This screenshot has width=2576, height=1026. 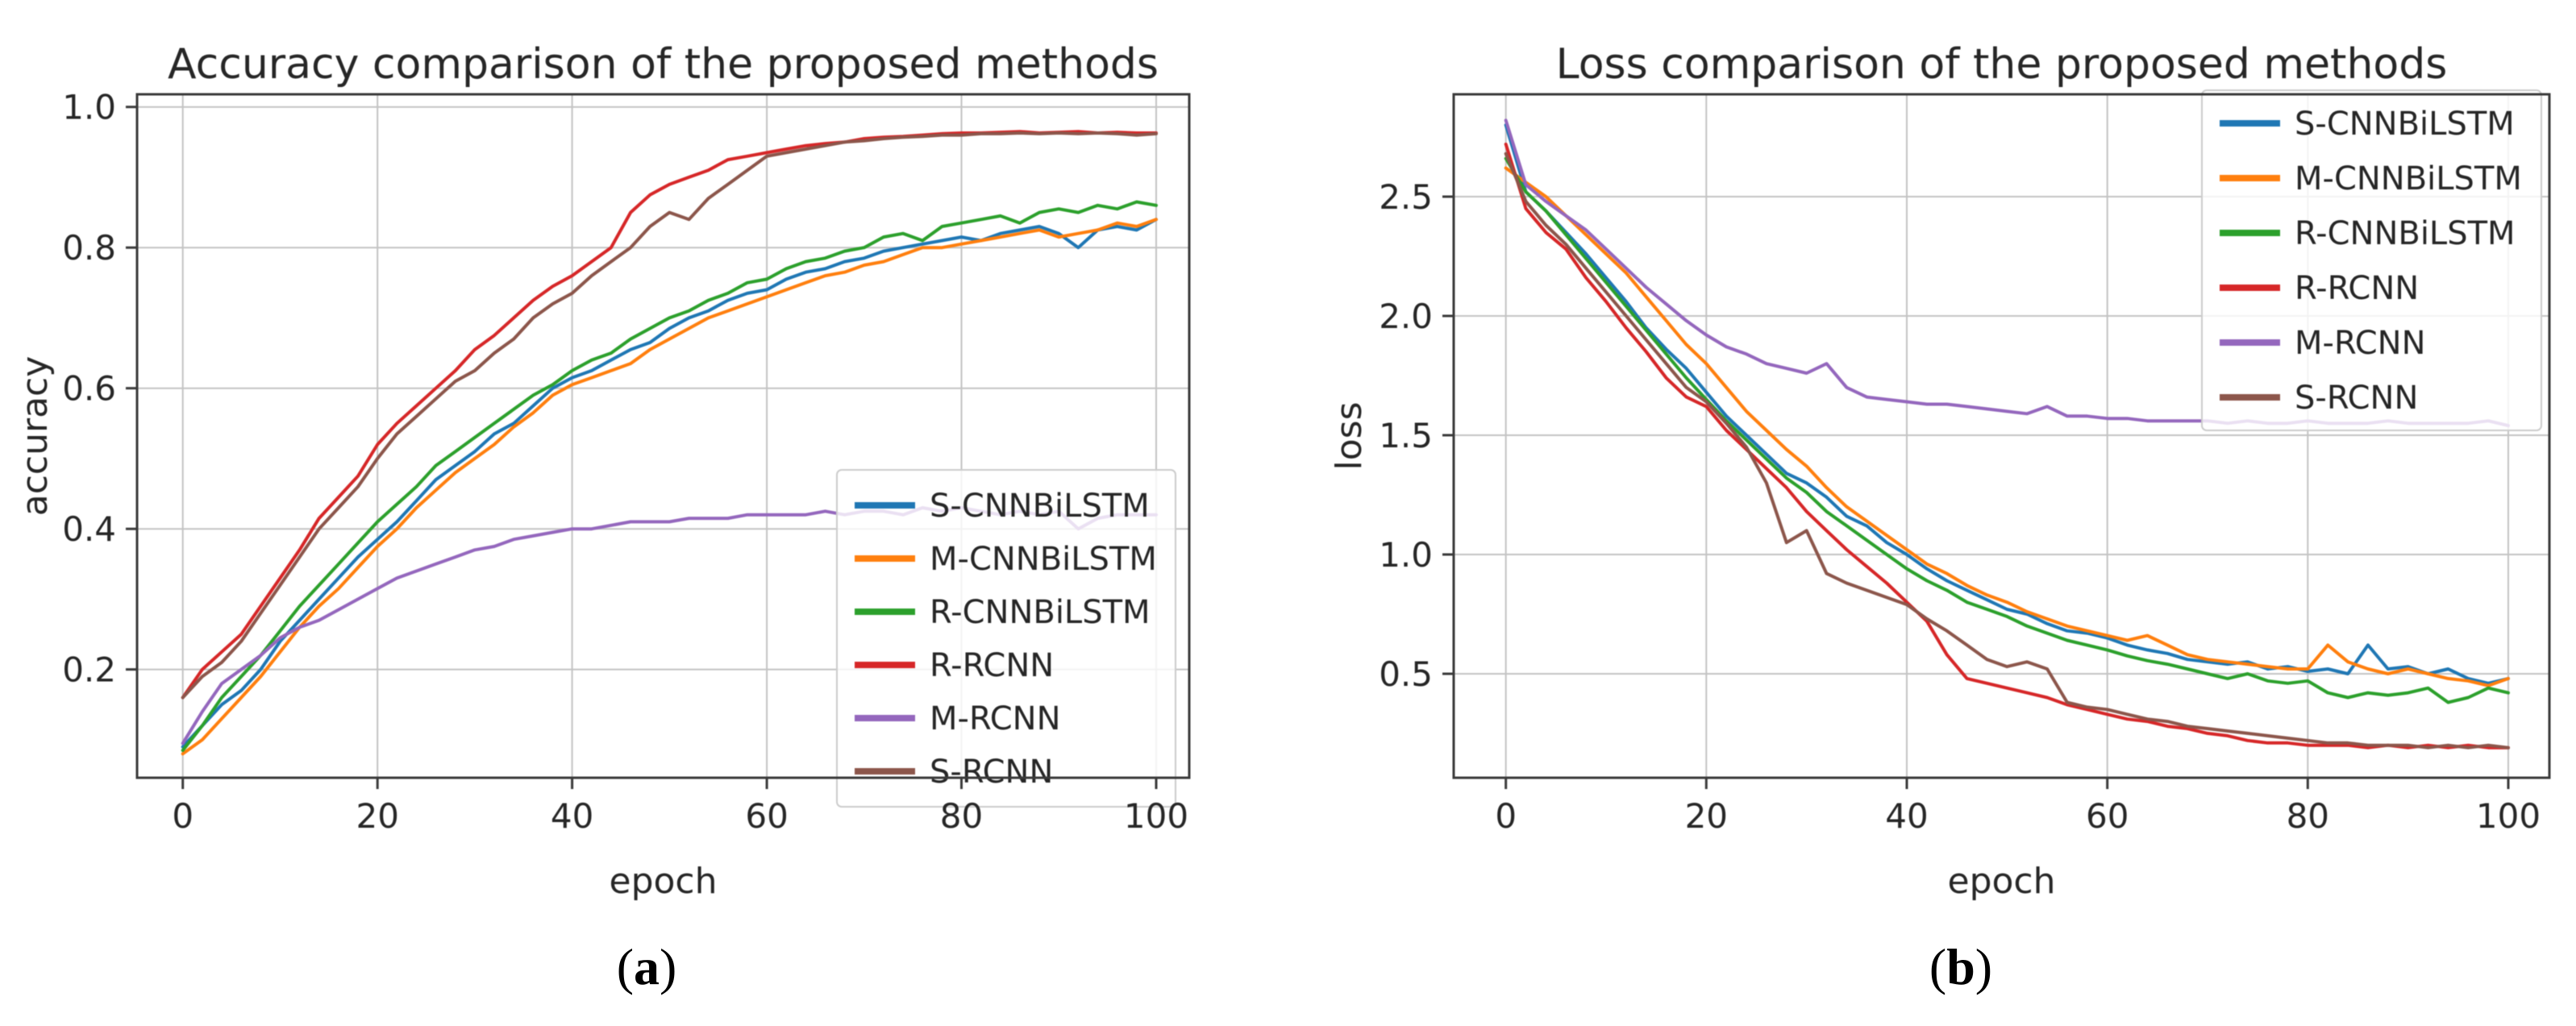 I want to click on y-tick-label: 0.4, so click(x=89, y=529).